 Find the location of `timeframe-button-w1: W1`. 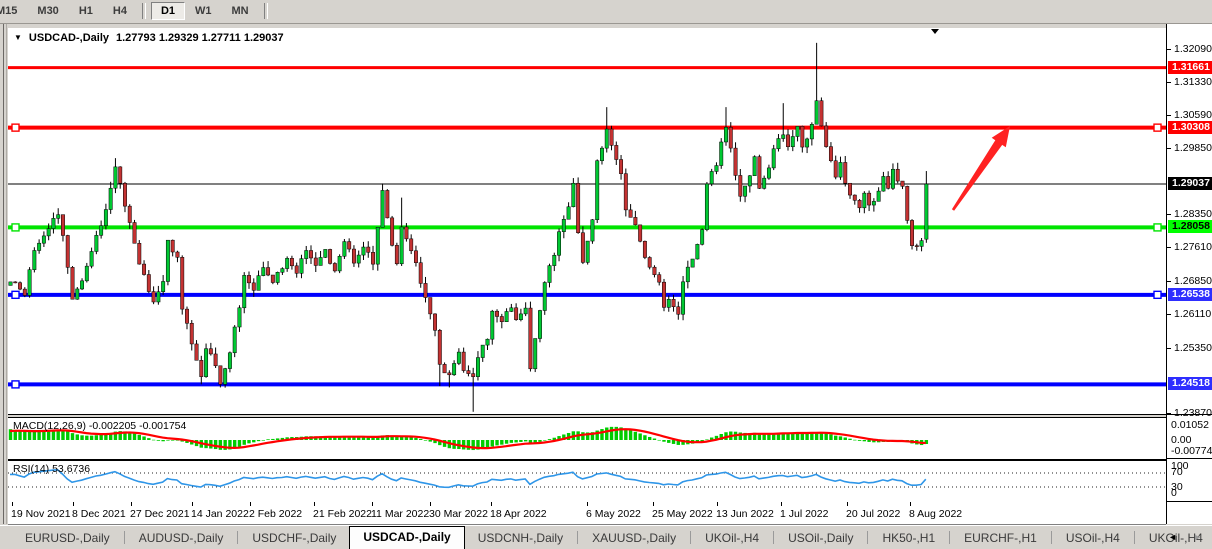

timeframe-button-w1: W1 is located at coordinates (203, 11).